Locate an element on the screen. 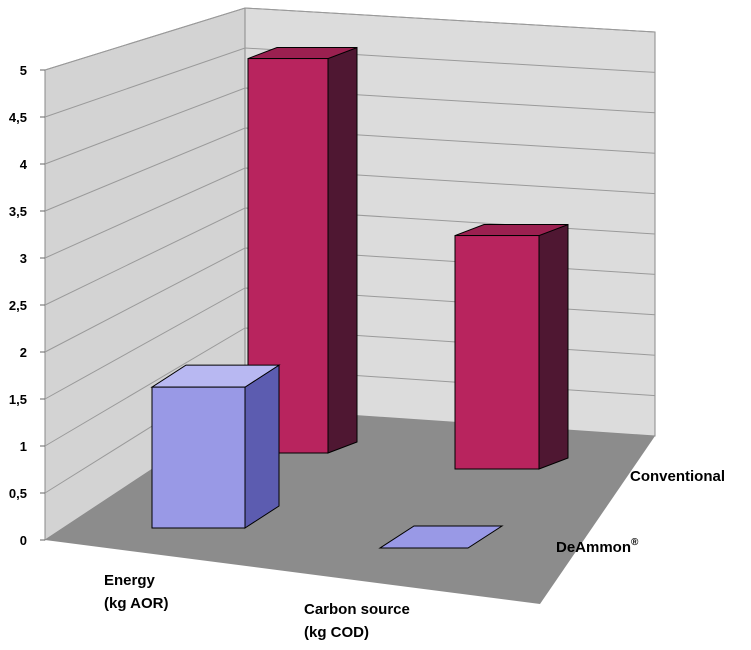 This screenshot has width=751, height=650. series-label-deammon-text: DeAmmon is located at coordinates (593, 547).